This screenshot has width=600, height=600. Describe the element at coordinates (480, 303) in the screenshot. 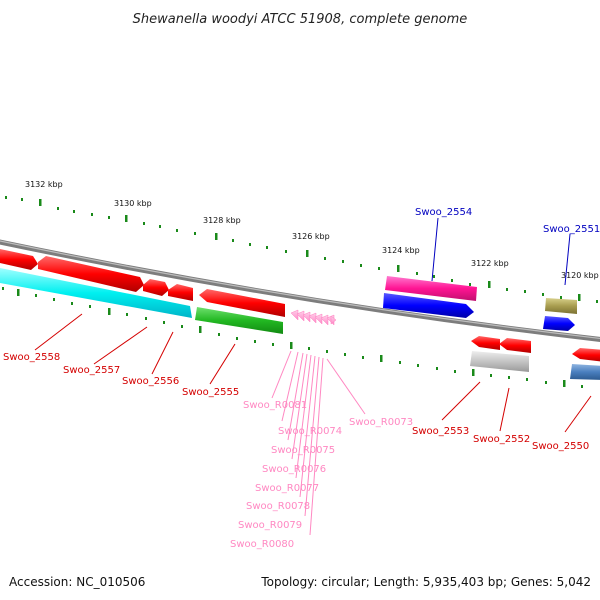

I see `forward-strand-genes` at that location.